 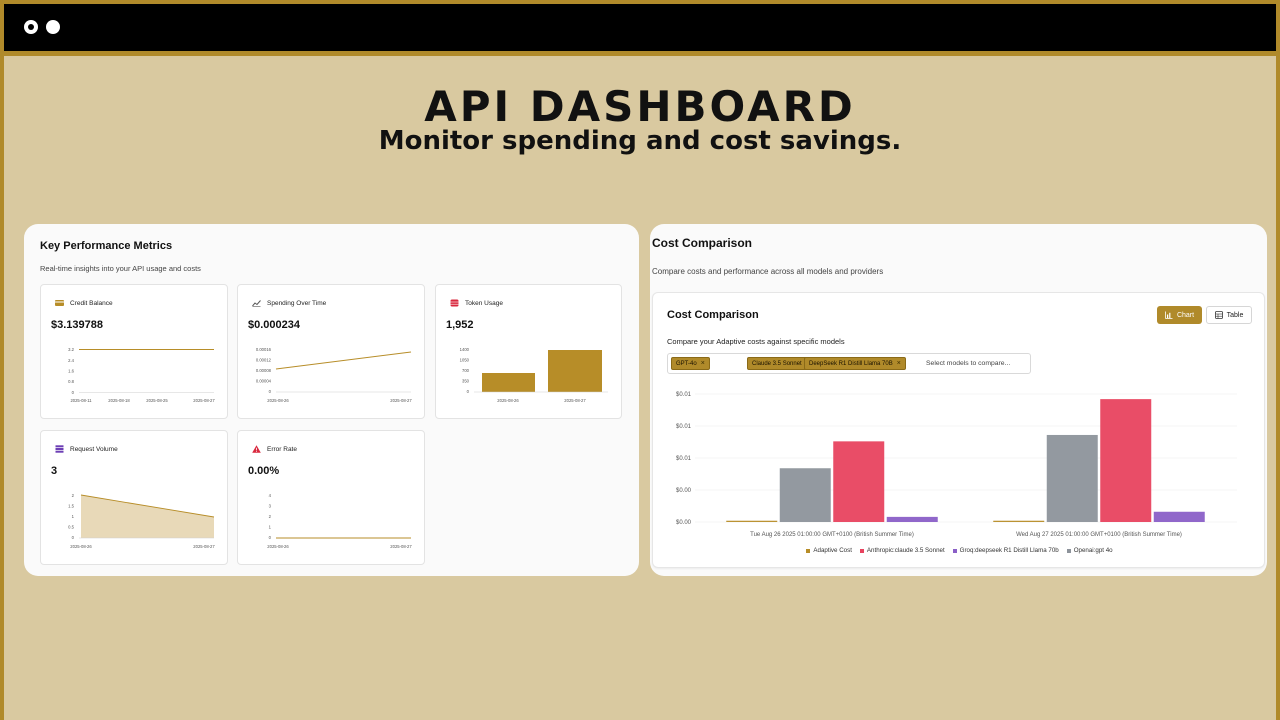 What do you see at coordinates (465, 360) in the screenshot?
I see `y-tick-label: 1050` at bounding box center [465, 360].